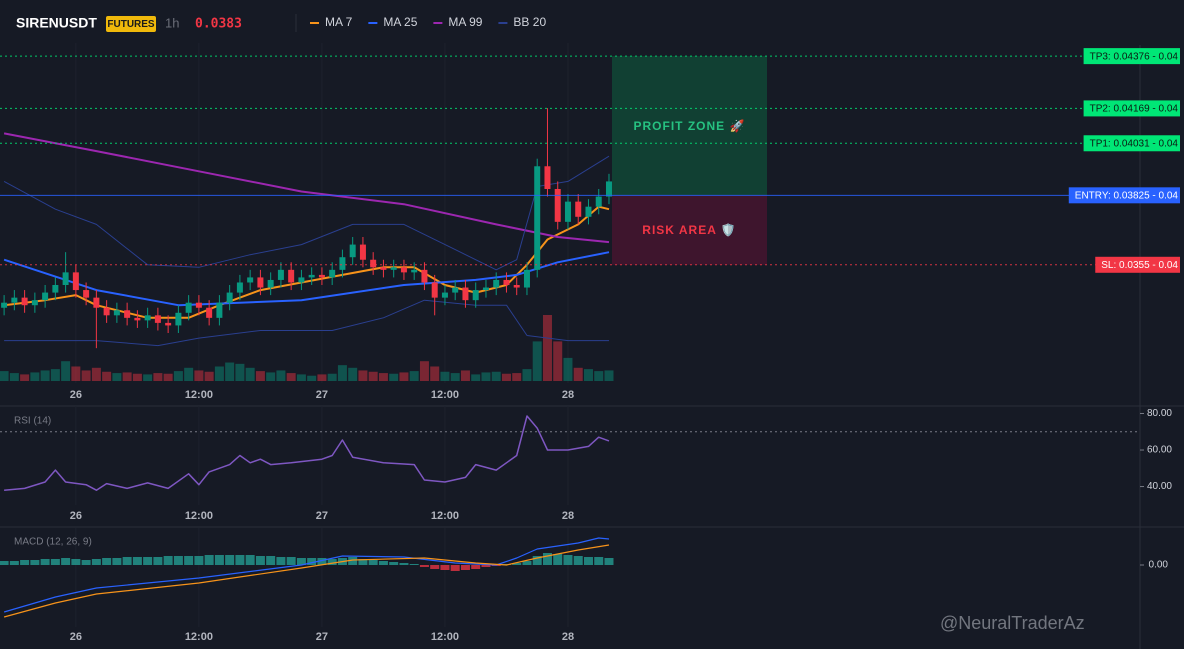 The image size is (1184, 649). I want to click on y-tick-label: 80.00, so click(1159, 413).